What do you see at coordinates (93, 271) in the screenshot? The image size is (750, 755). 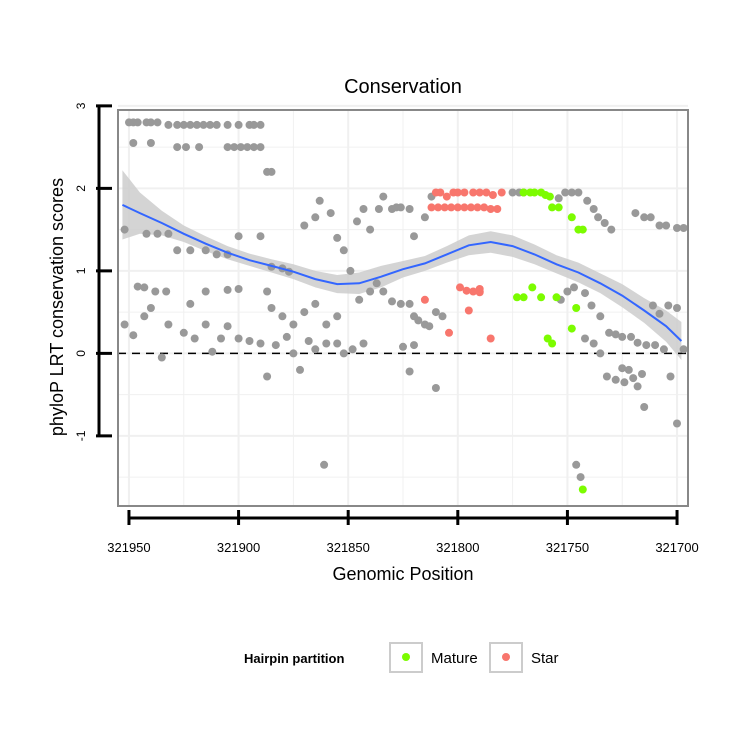 I see `y-axis: -1 0 1 2 3` at bounding box center [93, 271].